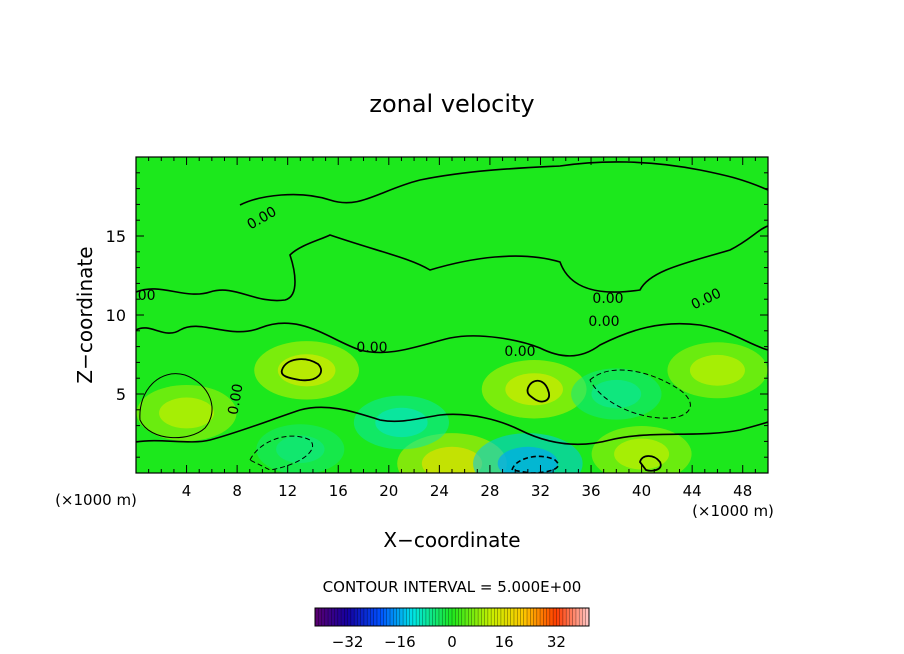 The height and width of the screenshot is (654, 904). I want to click on colorbar-tick-label: 16, so click(504, 642).